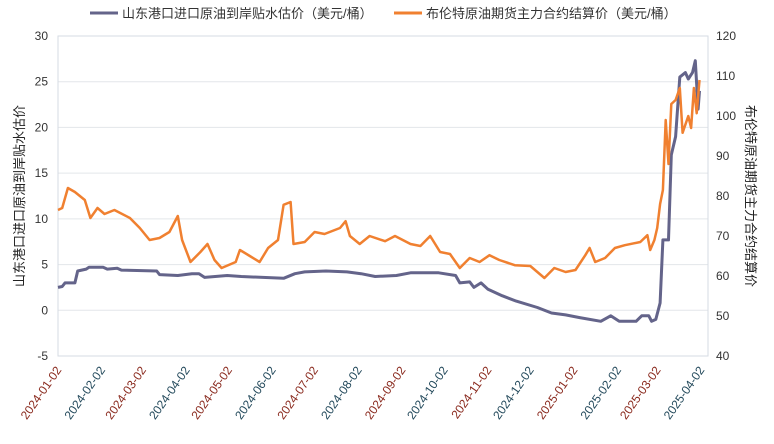 Image resolution: width=774 pixels, height=444 pixels. I want to click on right-y-tick-label: 80, so click(723, 196).